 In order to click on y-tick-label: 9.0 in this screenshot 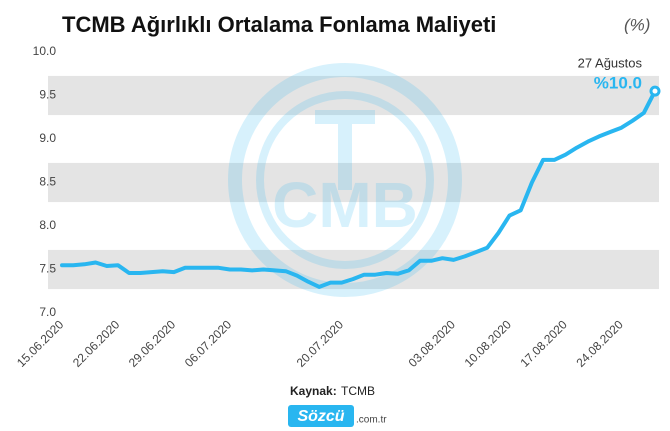, I will do `click(47, 138)`.